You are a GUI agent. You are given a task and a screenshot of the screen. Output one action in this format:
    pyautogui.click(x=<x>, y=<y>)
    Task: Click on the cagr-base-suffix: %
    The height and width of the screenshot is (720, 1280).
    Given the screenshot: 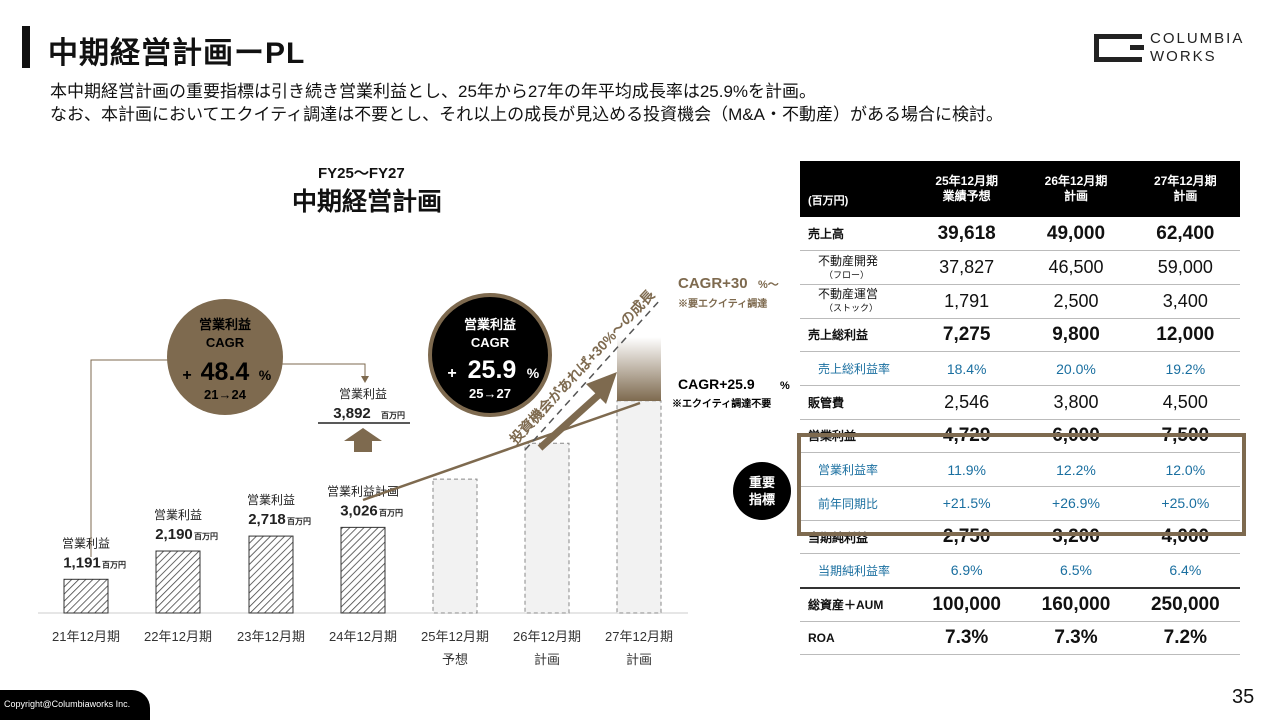 What is the action you would take?
    pyautogui.click(x=785, y=386)
    